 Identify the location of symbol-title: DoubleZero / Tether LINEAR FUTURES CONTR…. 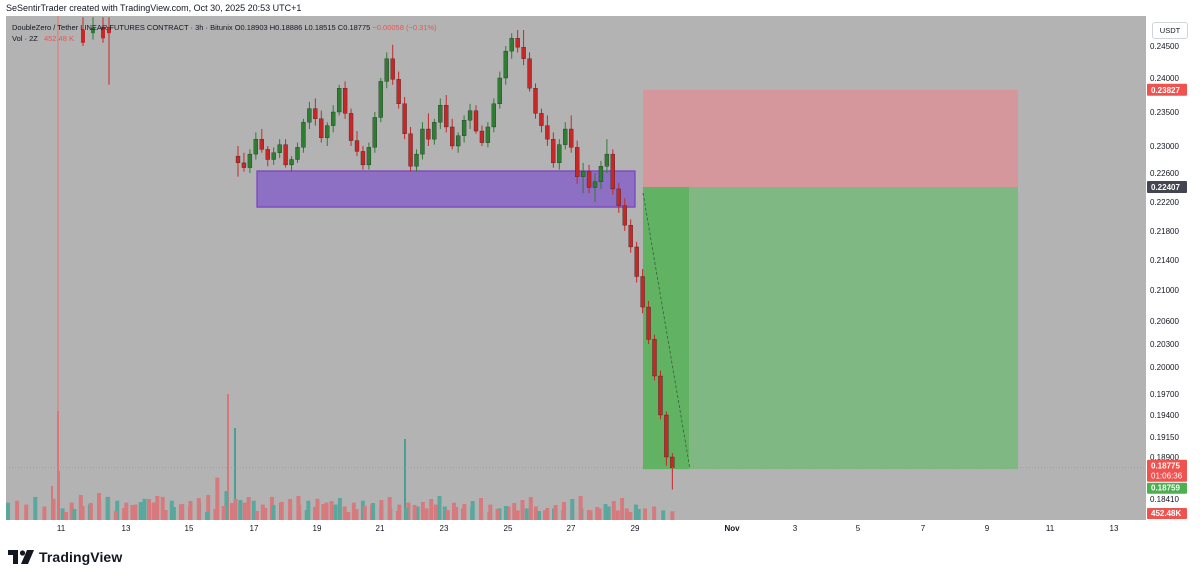
(122, 27).